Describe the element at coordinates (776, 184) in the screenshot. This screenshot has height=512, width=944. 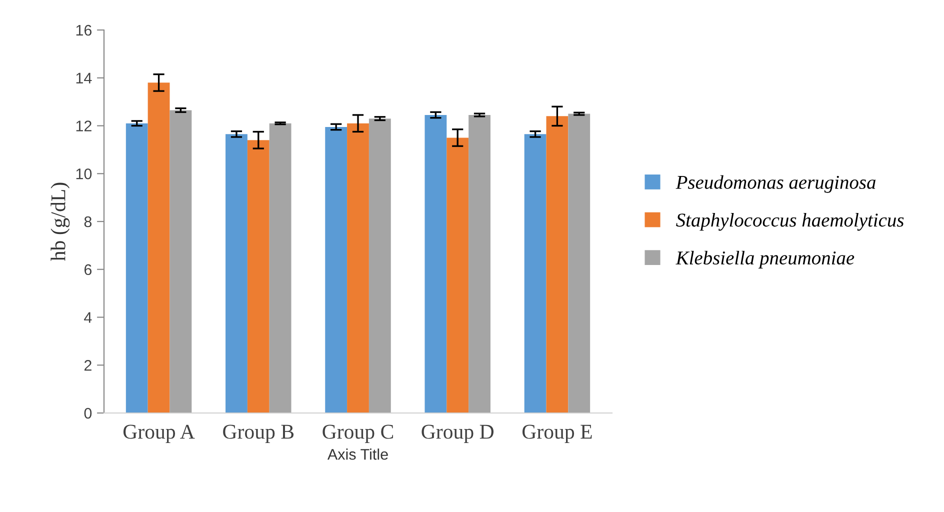
I see `legend-label: Pseudomonas aeruginosa` at that location.